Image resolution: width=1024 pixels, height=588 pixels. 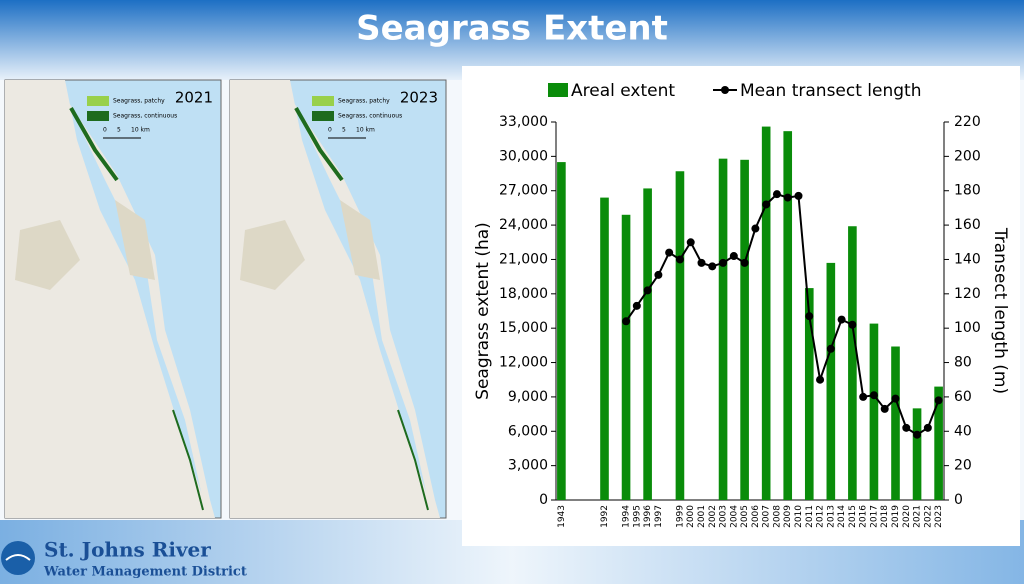 What do you see at coordinates (605, 516) in the screenshot?
I see `x-tick-label: 1992` at bounding box center [605, 516].